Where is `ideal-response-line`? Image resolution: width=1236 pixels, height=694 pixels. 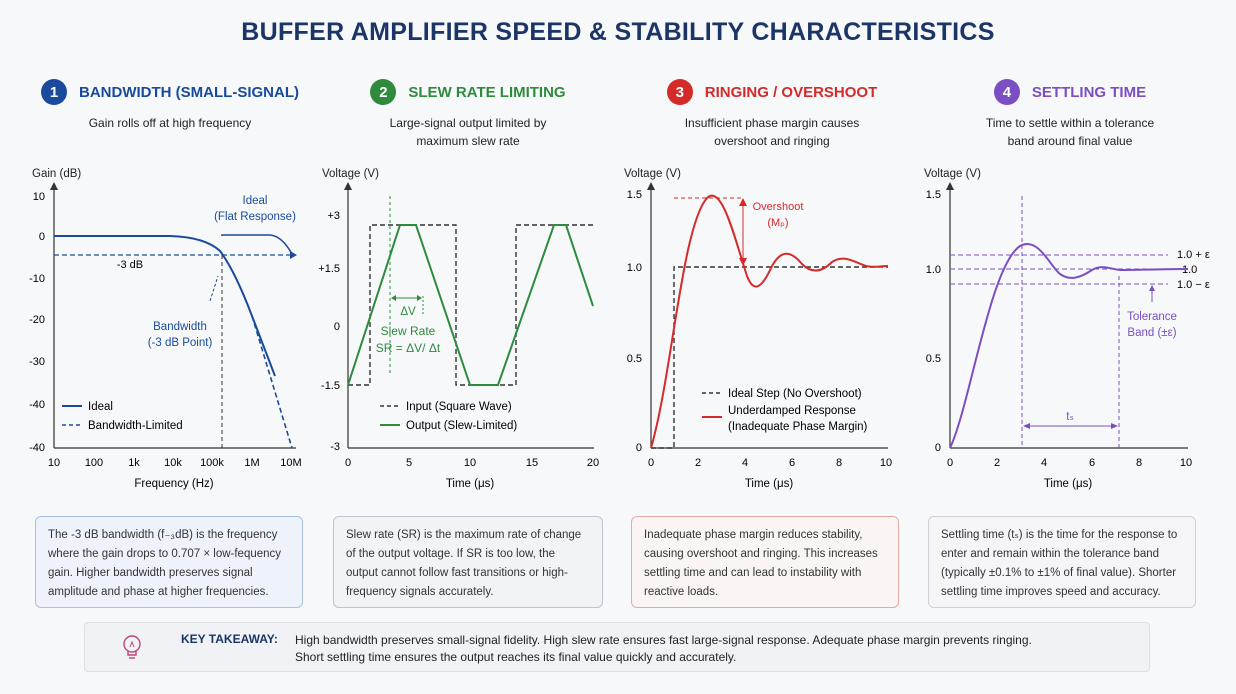
ideal-response-line is located at coordinates (257, 244).